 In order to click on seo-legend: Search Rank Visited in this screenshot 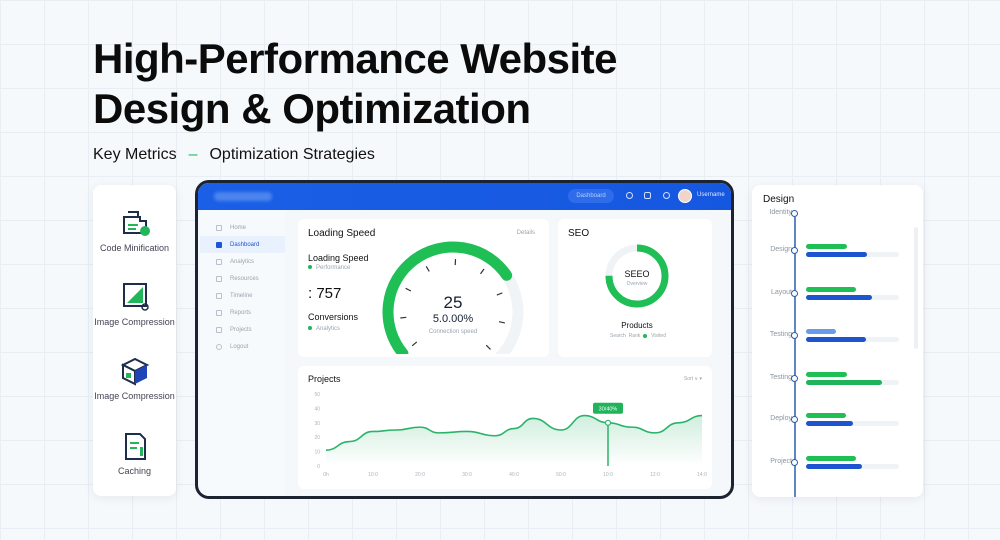, I will do `click(638, 336)`.